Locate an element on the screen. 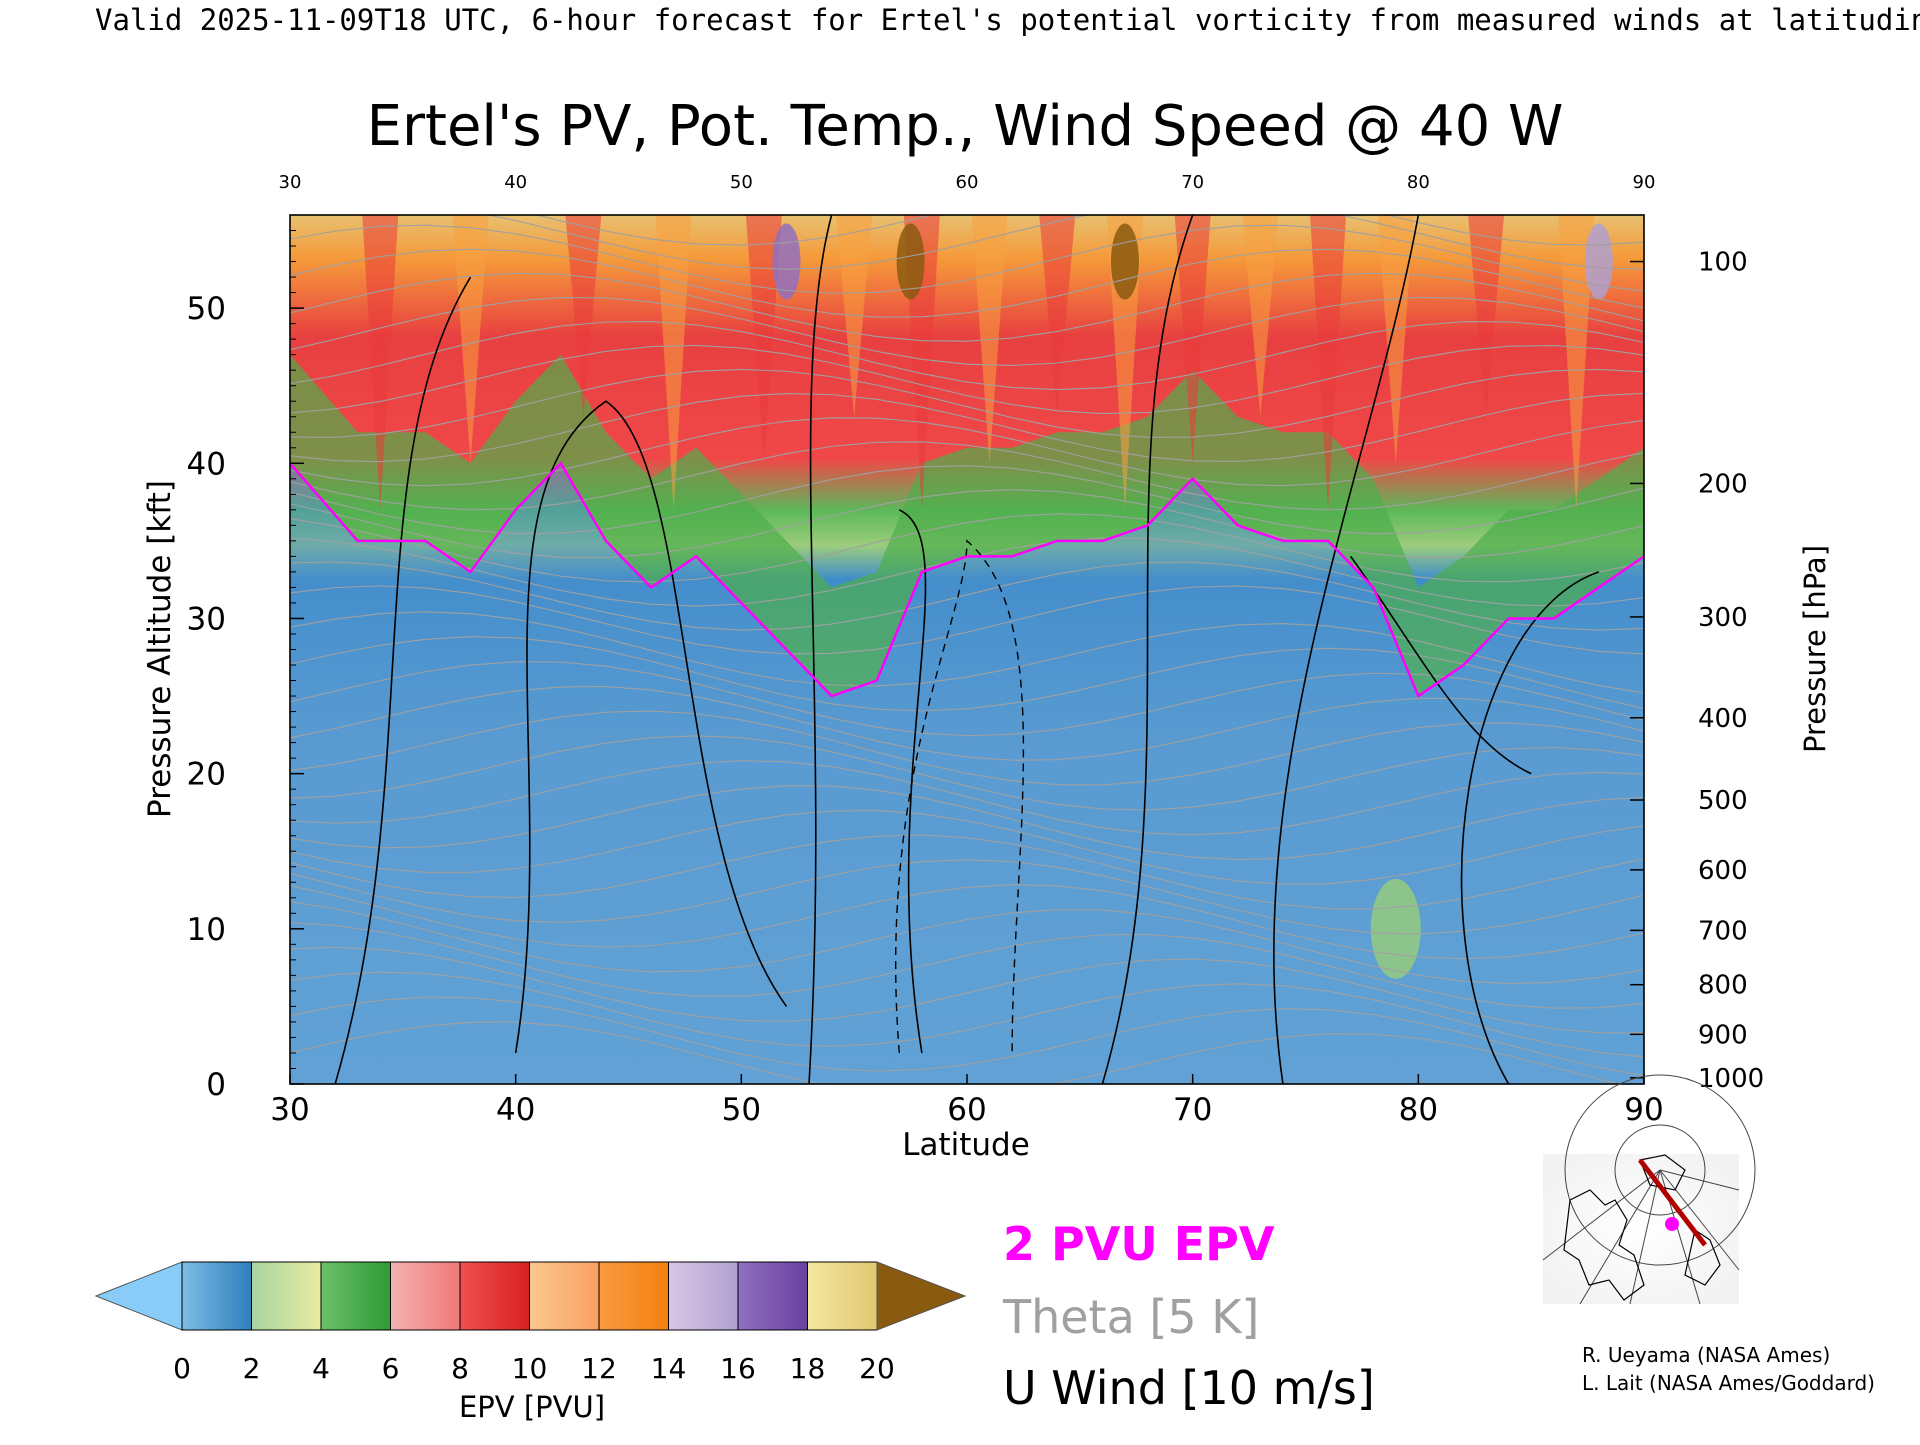 The width and height of the screenshot is (1920, 1445). y-tick-label-left: 30 is located at coordinates (206, 619).